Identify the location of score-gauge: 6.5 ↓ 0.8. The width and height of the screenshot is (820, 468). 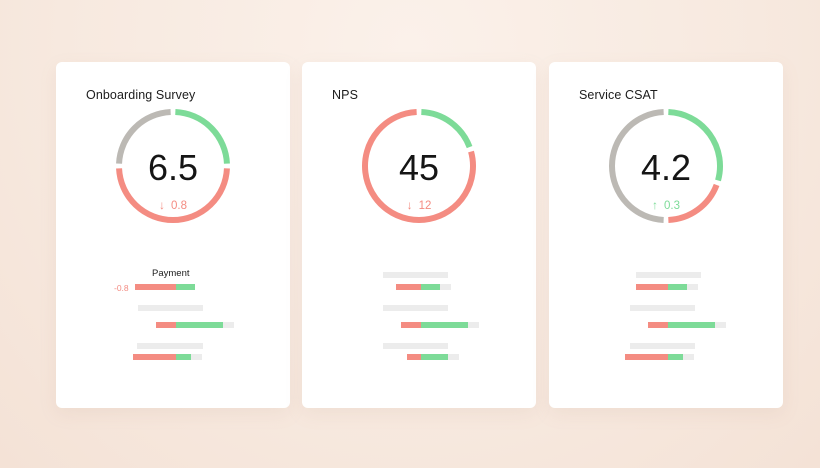
(173, 166).